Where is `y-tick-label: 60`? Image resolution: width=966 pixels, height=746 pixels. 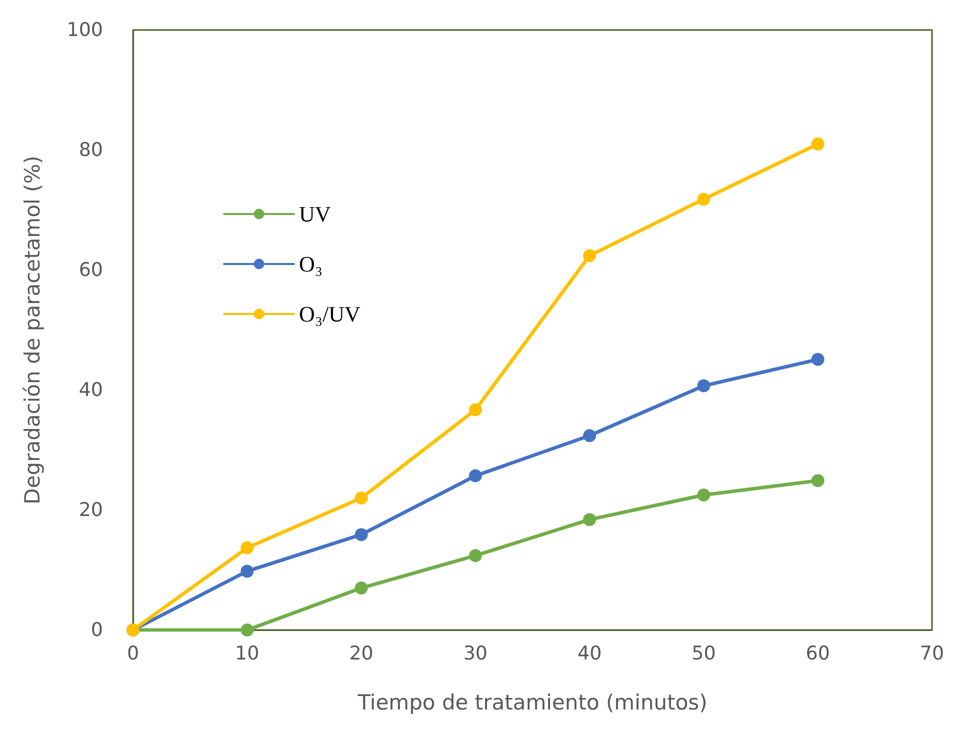 y-tick-label: 60 is located at coordinates (90, 270).